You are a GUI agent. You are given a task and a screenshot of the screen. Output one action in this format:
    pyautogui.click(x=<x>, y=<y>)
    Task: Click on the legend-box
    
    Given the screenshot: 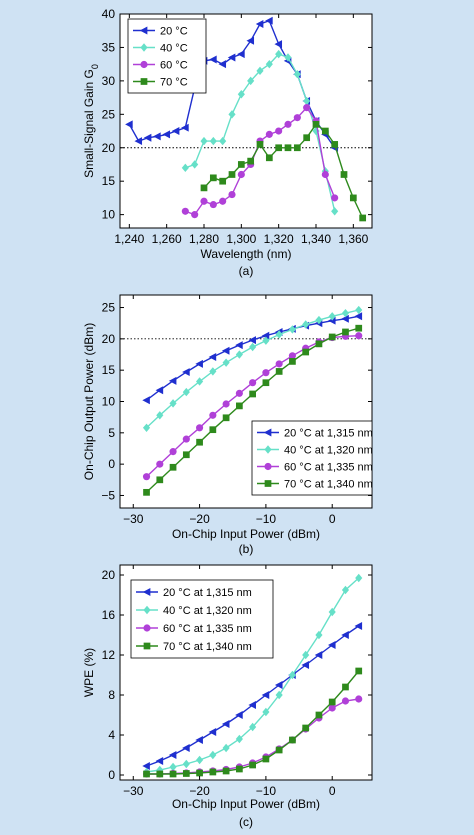 What is the action you would take?
    pyautogui.click(x=202, y=619)
    